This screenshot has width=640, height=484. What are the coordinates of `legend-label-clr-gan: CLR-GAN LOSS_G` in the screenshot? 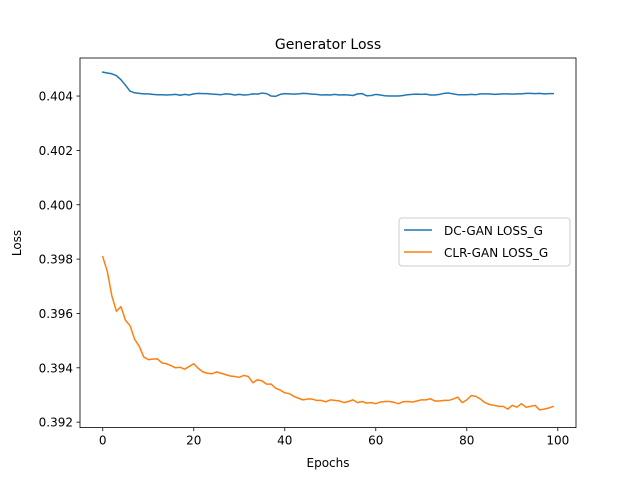 It's located at (496, 253).